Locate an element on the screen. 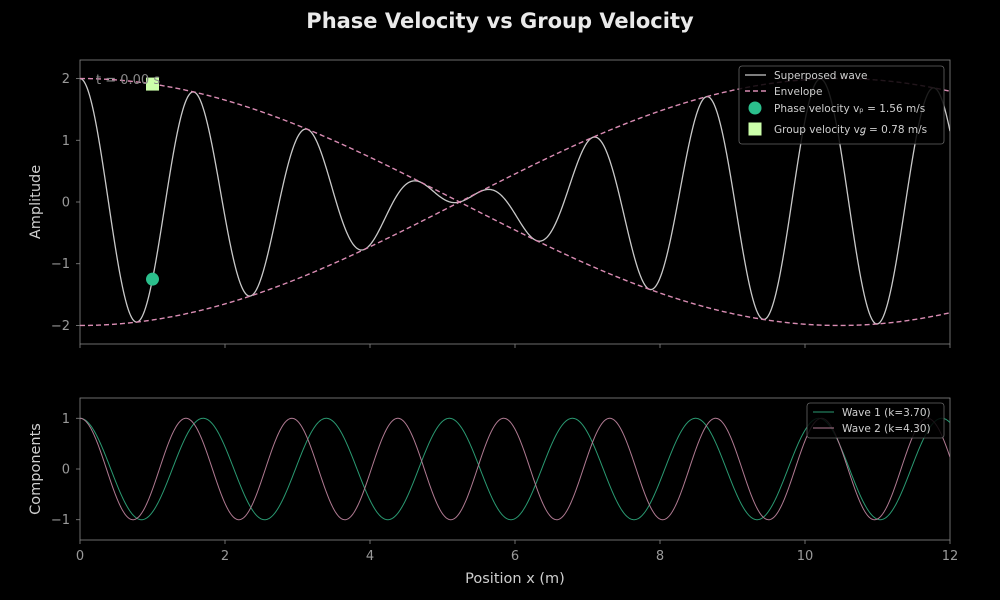  phase-velocity-marker is located at coordinates (152, 279).